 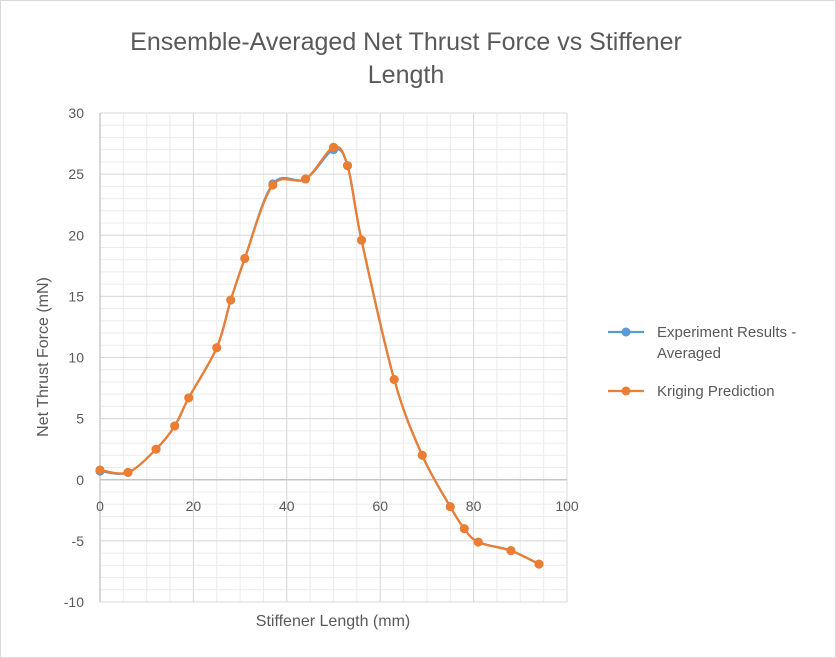 What do you see at coordinates (76, 235) in the screenshot?
I see `y-tick-label: 20` at bounding box center [76, 235].